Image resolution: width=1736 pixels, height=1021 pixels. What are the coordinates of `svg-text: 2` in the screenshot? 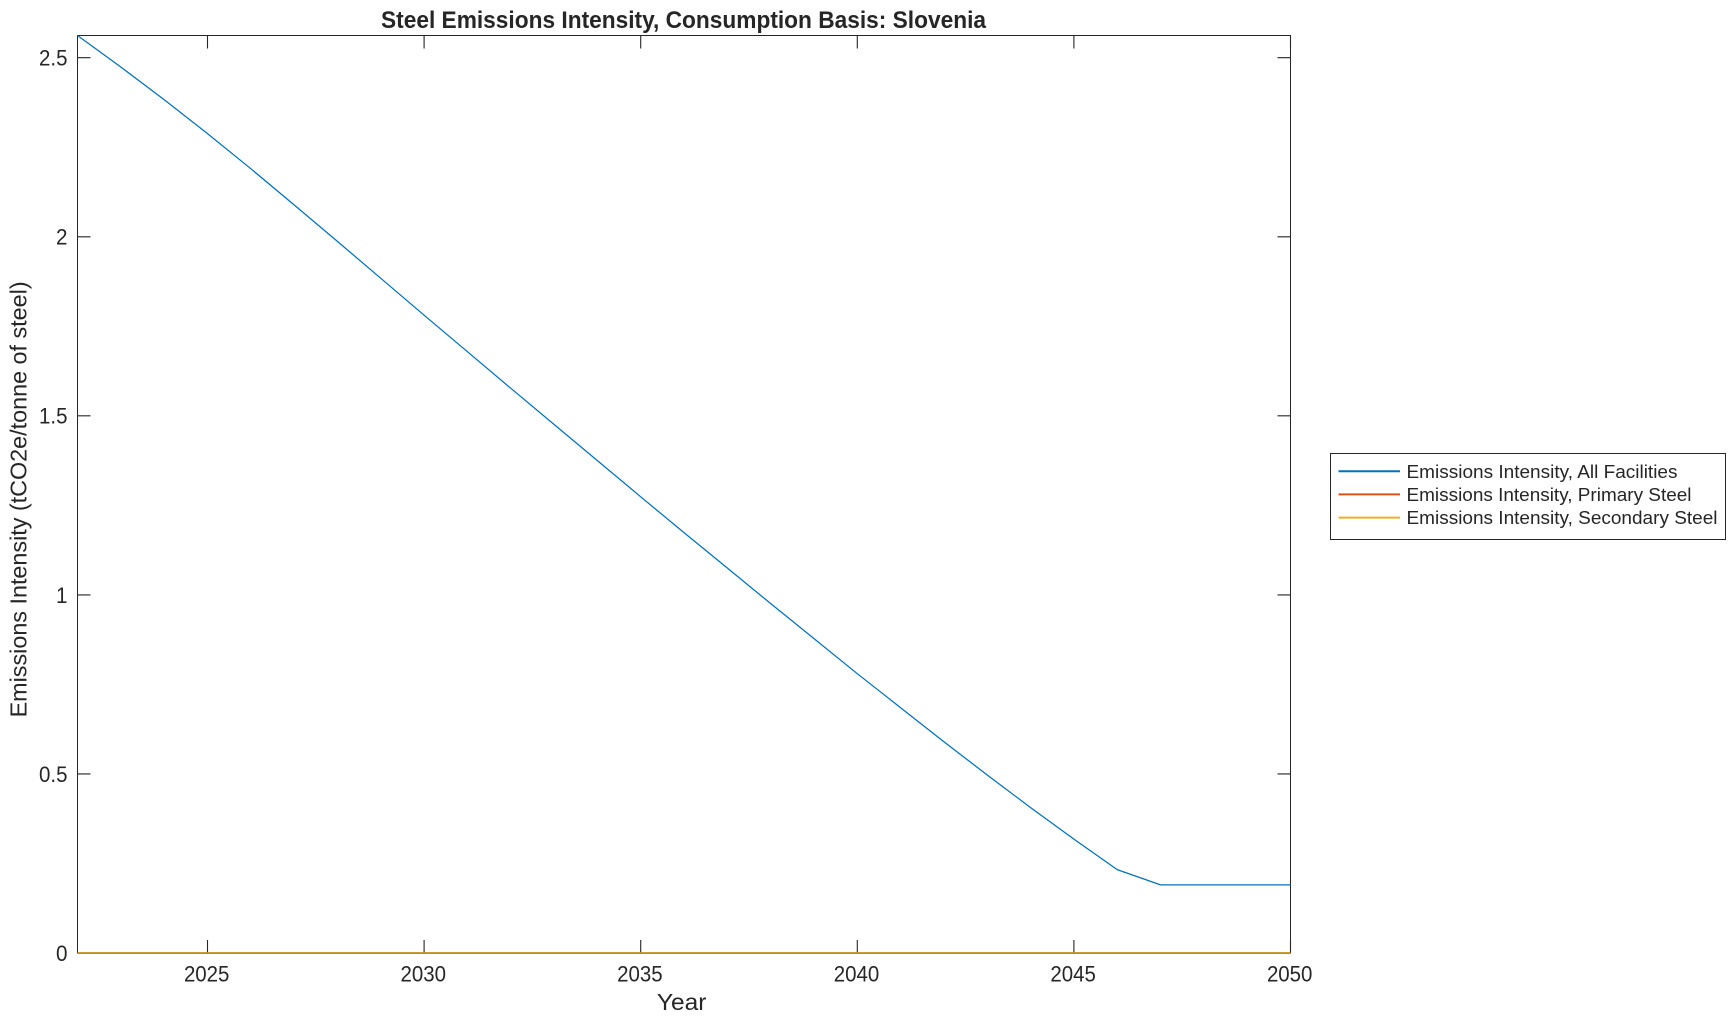 It's located at (62, 237).